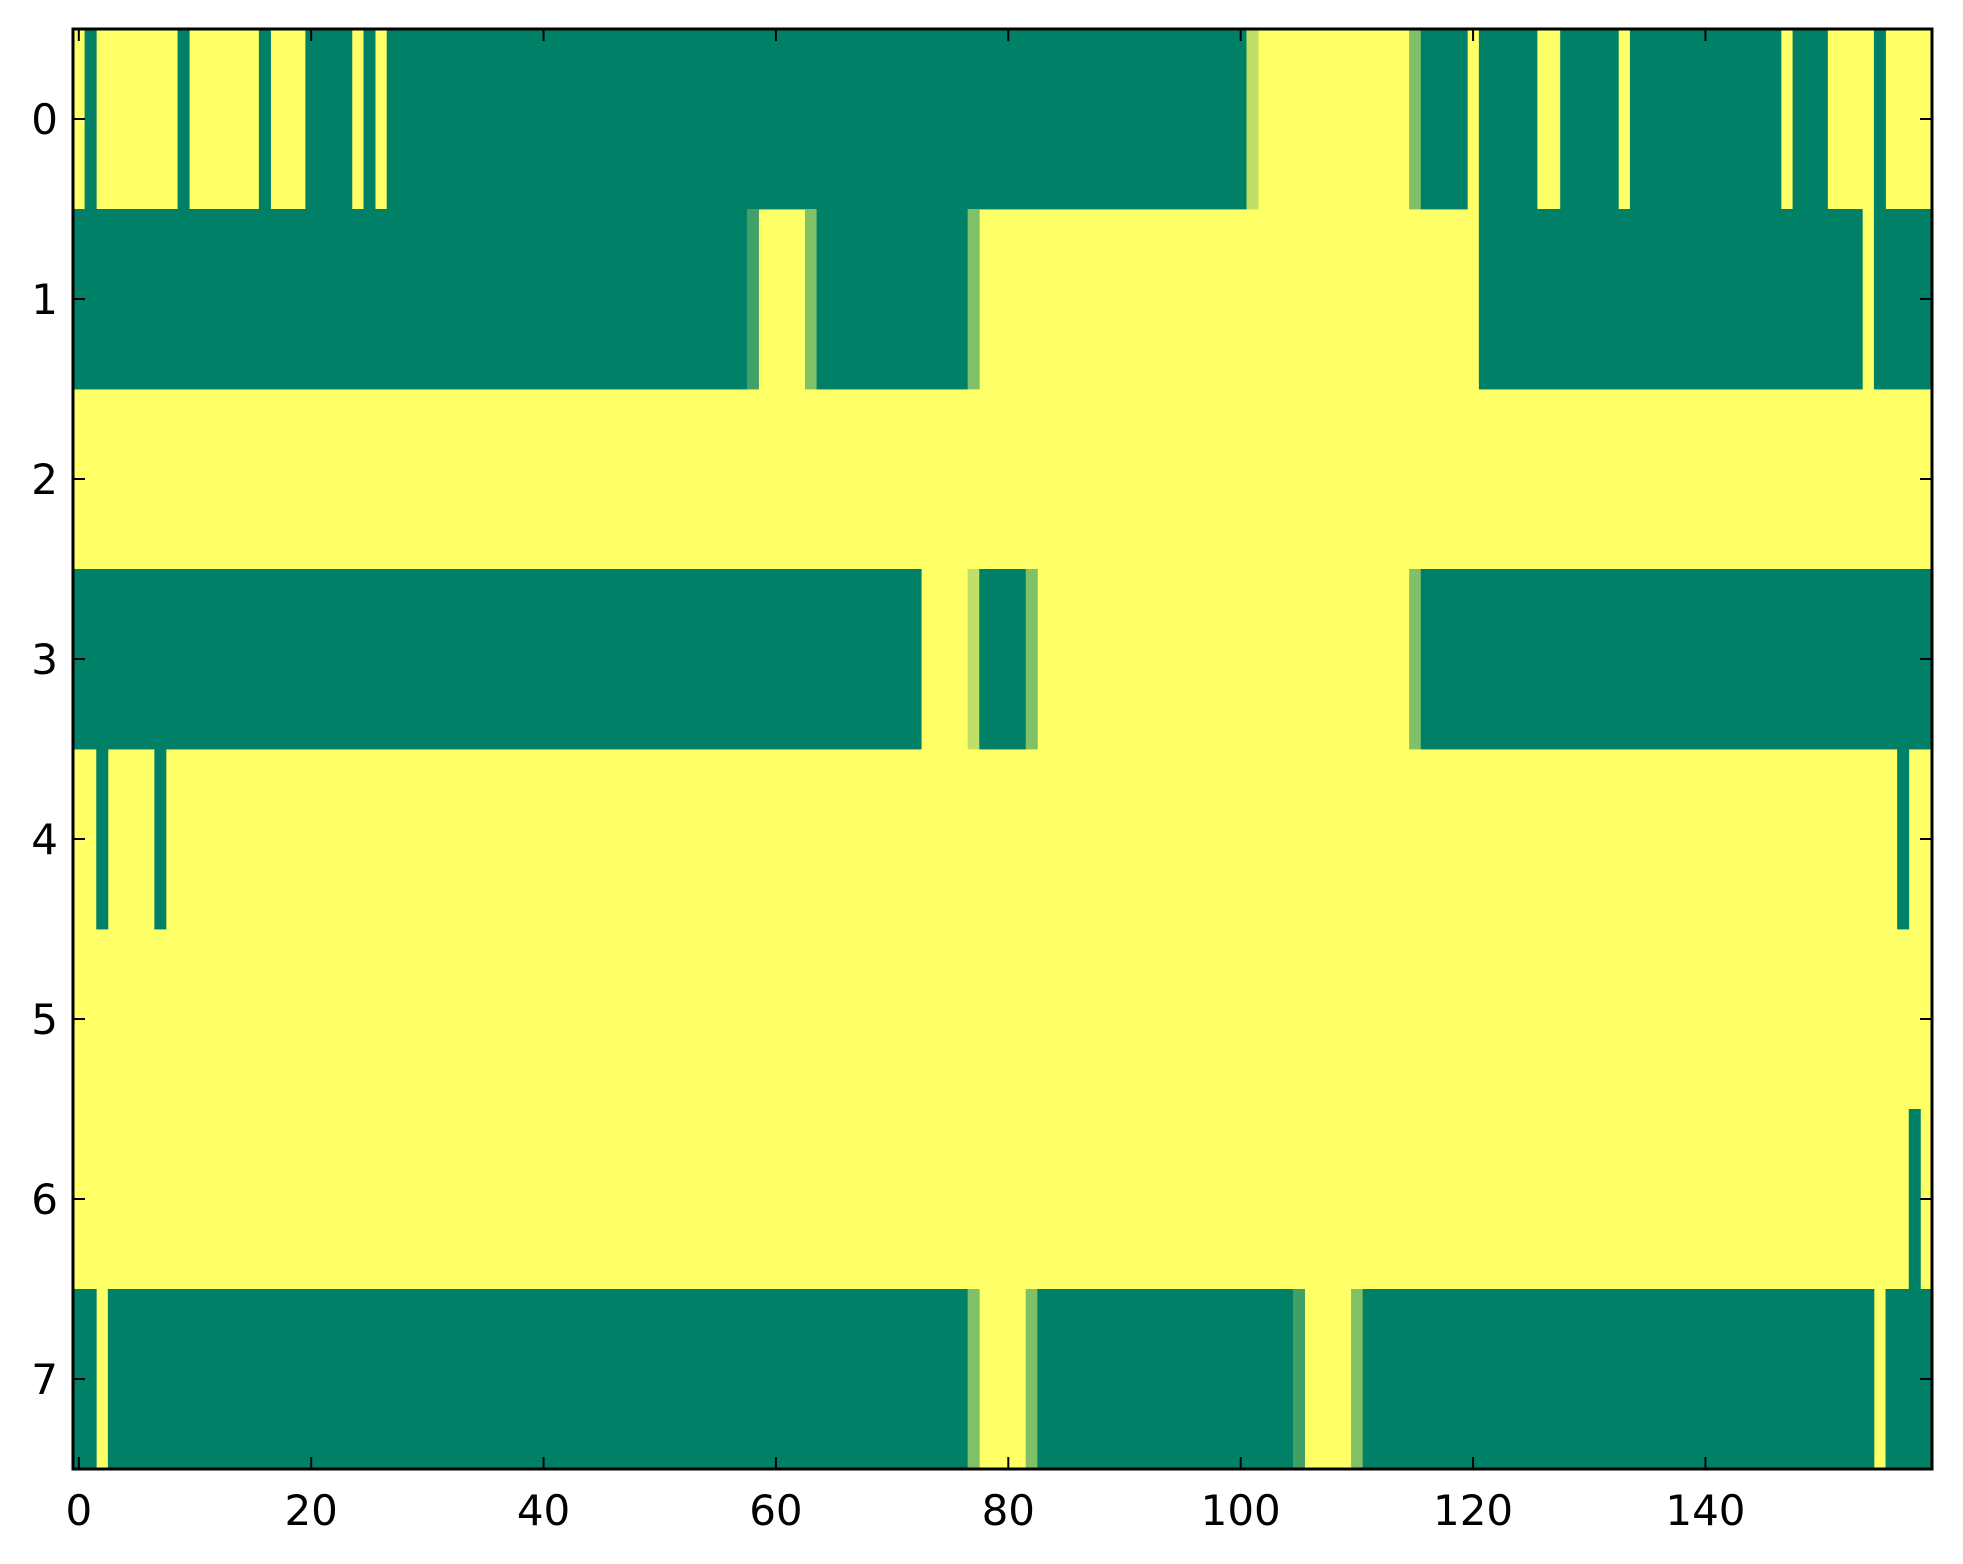  What do you see at coordinates (44, 479) in the screenshot?
I see `y-tick-label: 2` at bounding box center [44, 479].